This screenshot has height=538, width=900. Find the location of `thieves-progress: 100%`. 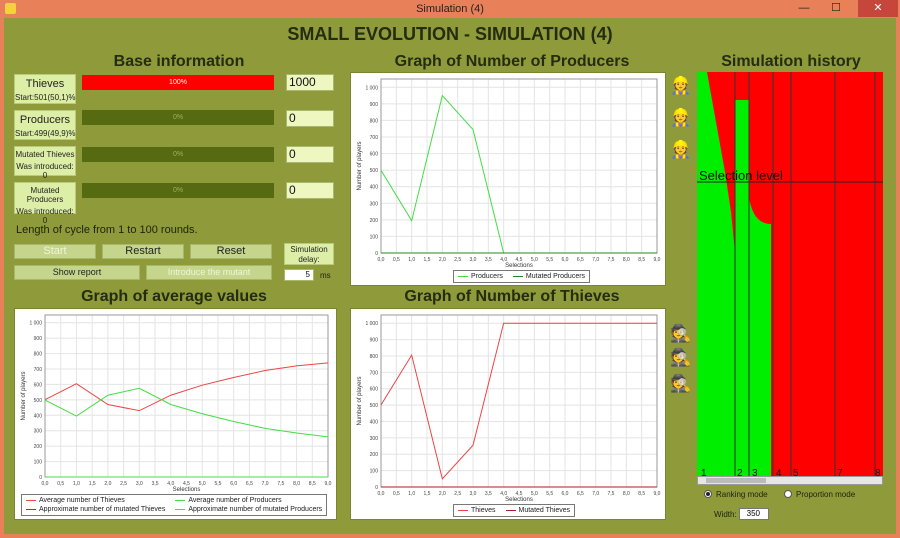

thieves-progress: 100% is located at coordinates (178, 82).